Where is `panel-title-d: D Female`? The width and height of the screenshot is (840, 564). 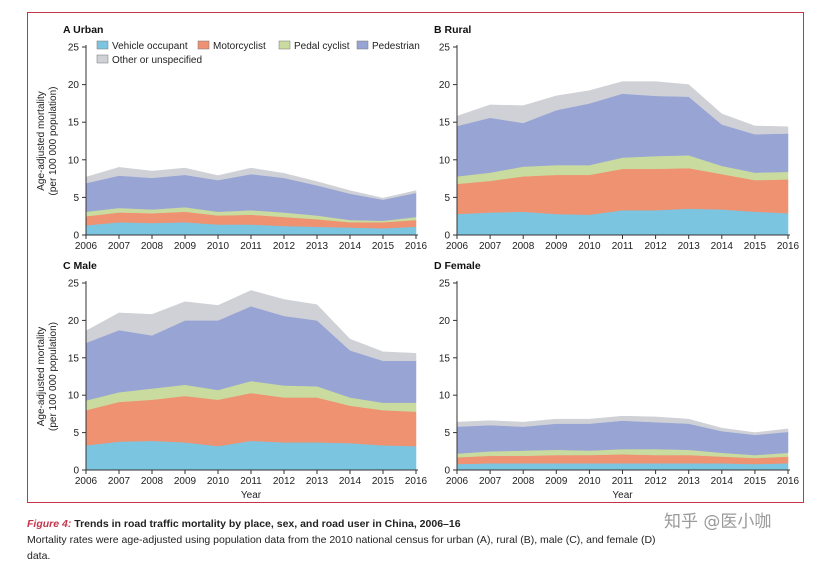
panel-title-d: D Female is located at coordinates (457, 266).